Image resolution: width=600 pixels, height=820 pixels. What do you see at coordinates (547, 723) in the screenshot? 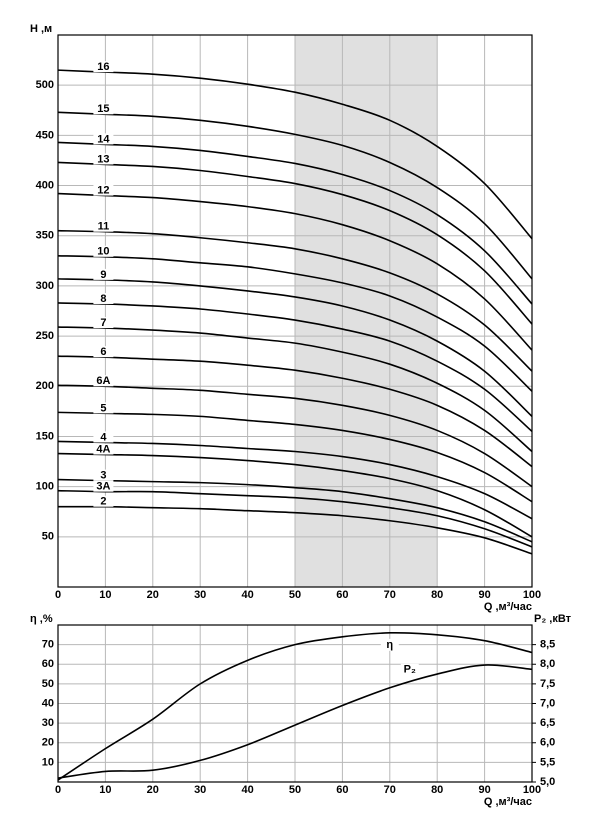
I see `y2-tick-label: 6,5` at bounding box center [547, 723].